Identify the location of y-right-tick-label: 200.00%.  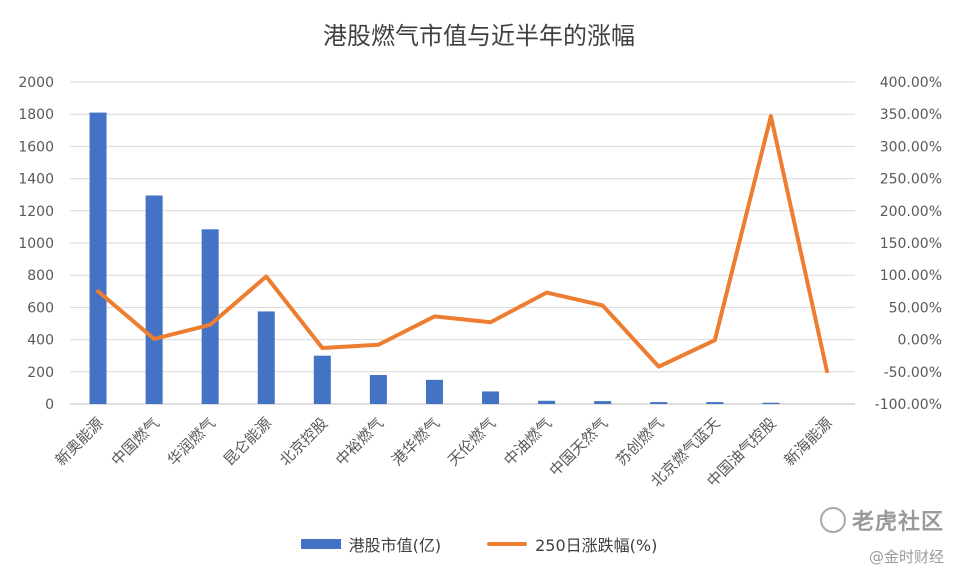
(911, 212).